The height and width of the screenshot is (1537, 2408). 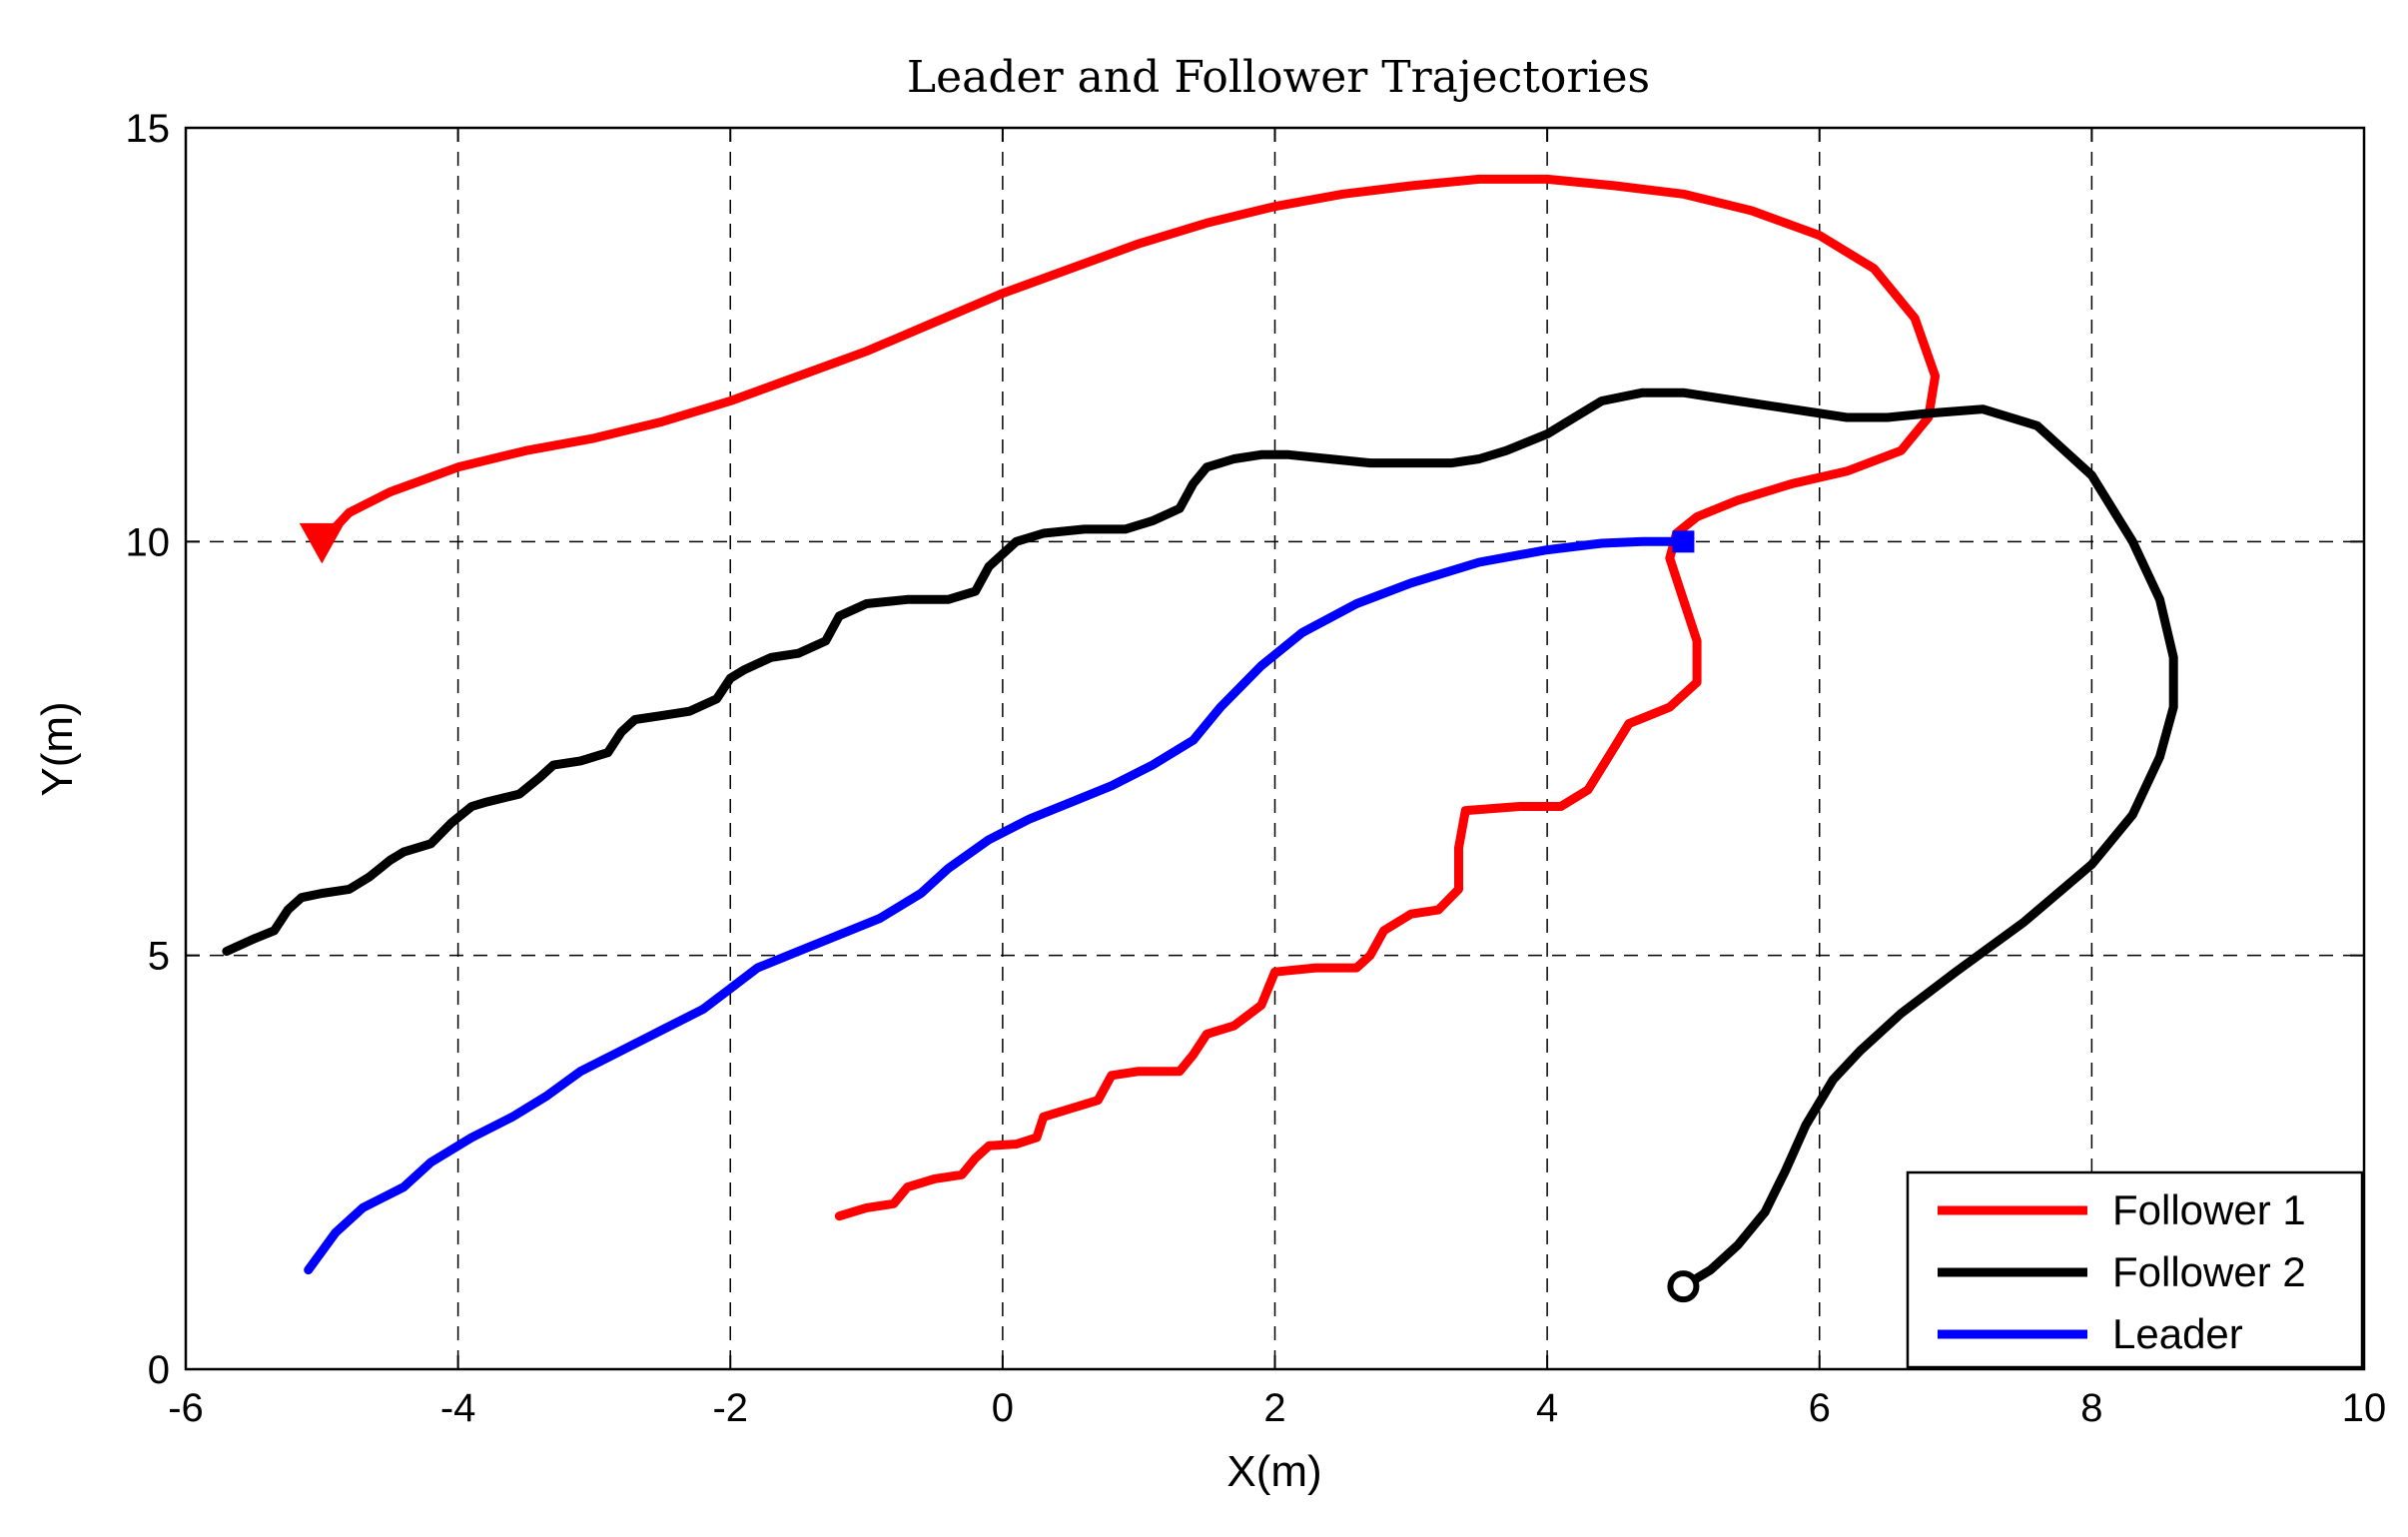 I want to click on y-tick-label: 0, so click(x=159, y=1370).